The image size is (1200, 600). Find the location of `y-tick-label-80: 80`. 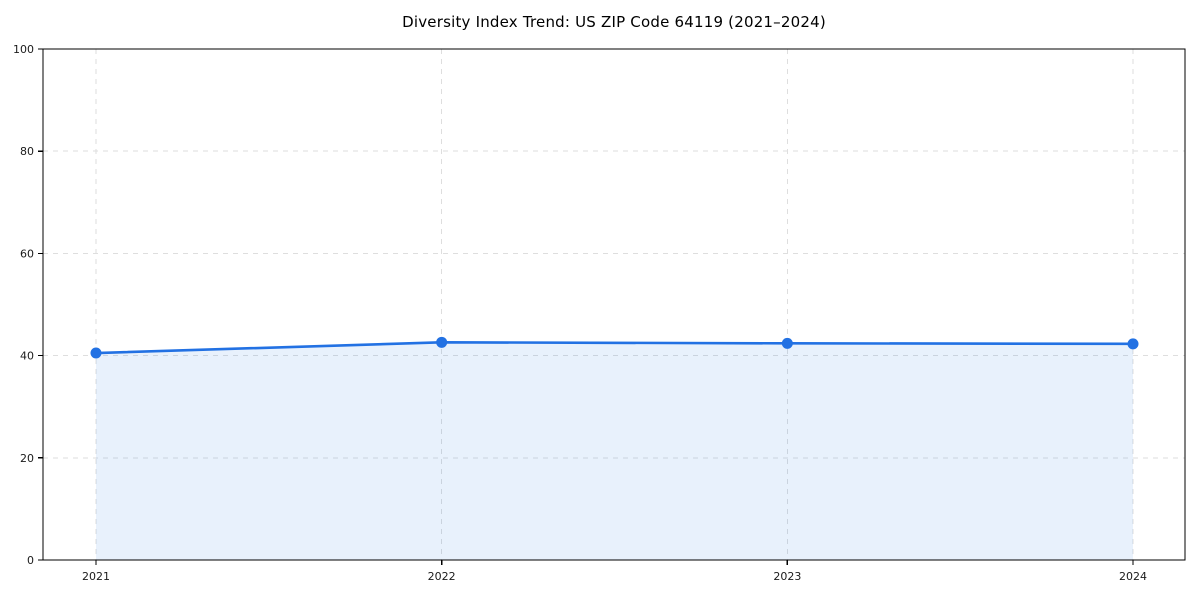

y-tick-label-80: 80 is located at coordinates (27, 151).